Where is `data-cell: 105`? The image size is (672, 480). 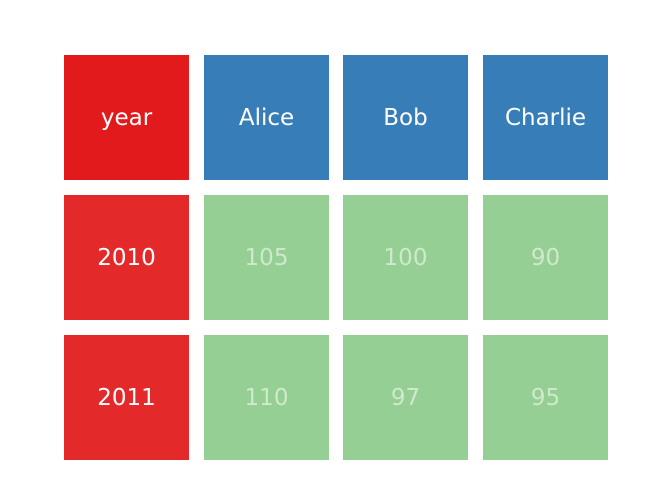 data-cell: 105 is located at coordinates (266, 257).